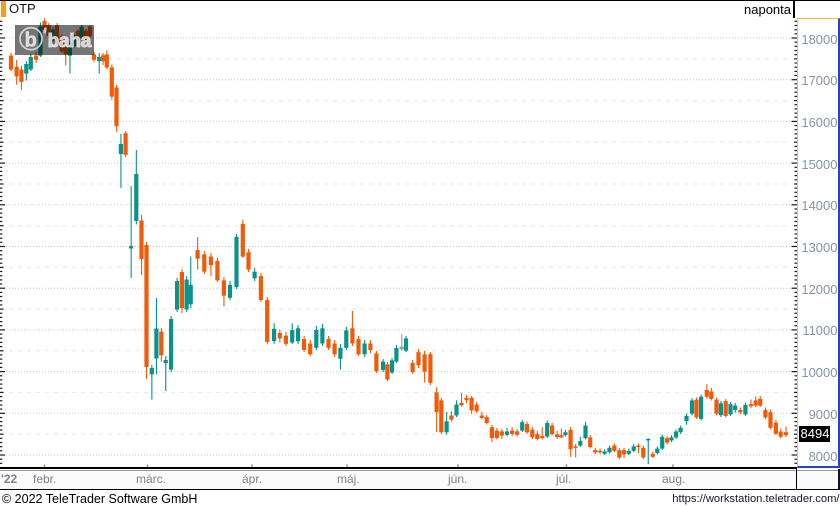 Image resolution: width=840 pixels, height=506 pixels. What do you see at coordinates (69, 41) in the screenshot?
I see `svg-text: baha` at bounding box center [69, 41].